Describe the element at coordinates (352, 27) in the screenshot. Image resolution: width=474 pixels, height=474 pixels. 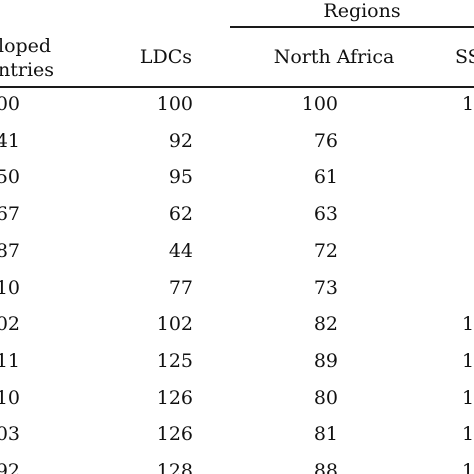
I see `regions-header-rule` at that location.